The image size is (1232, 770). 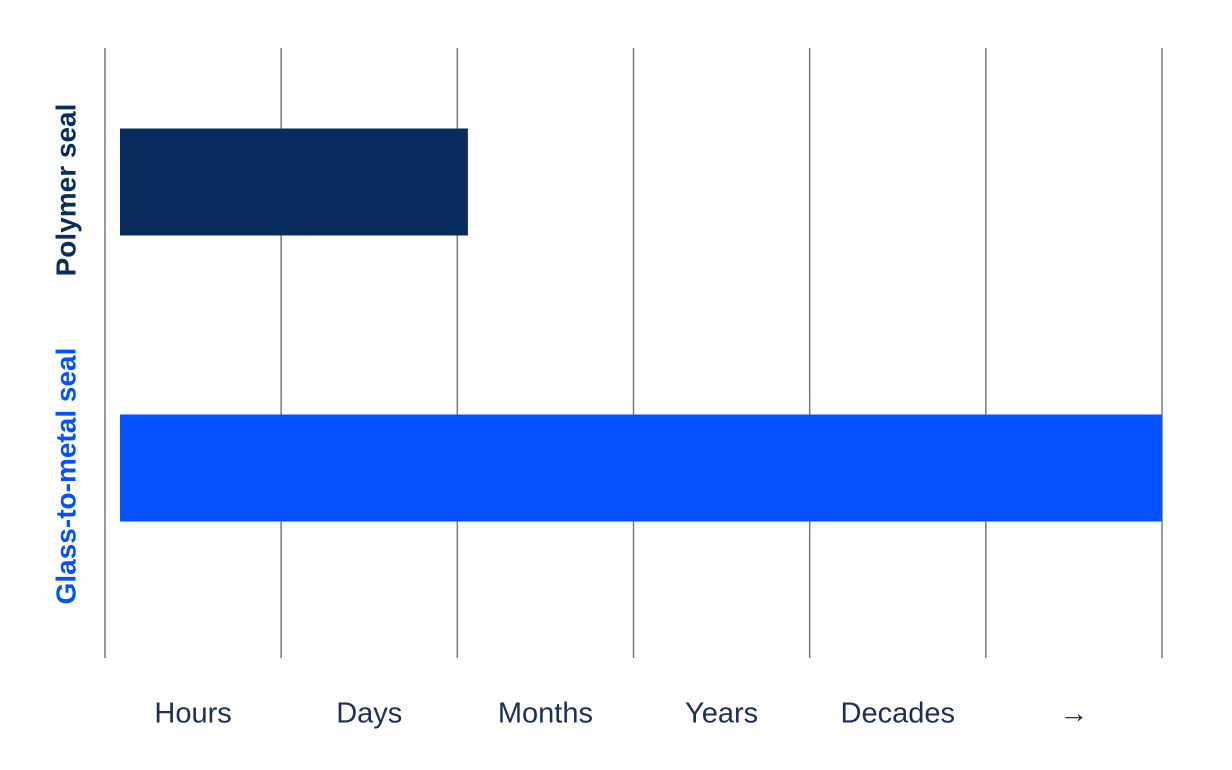 What do you see at coordinates (369, 714) in the screenshot?
I see `x-tick-label: Days` at bounding box center [369, 714].